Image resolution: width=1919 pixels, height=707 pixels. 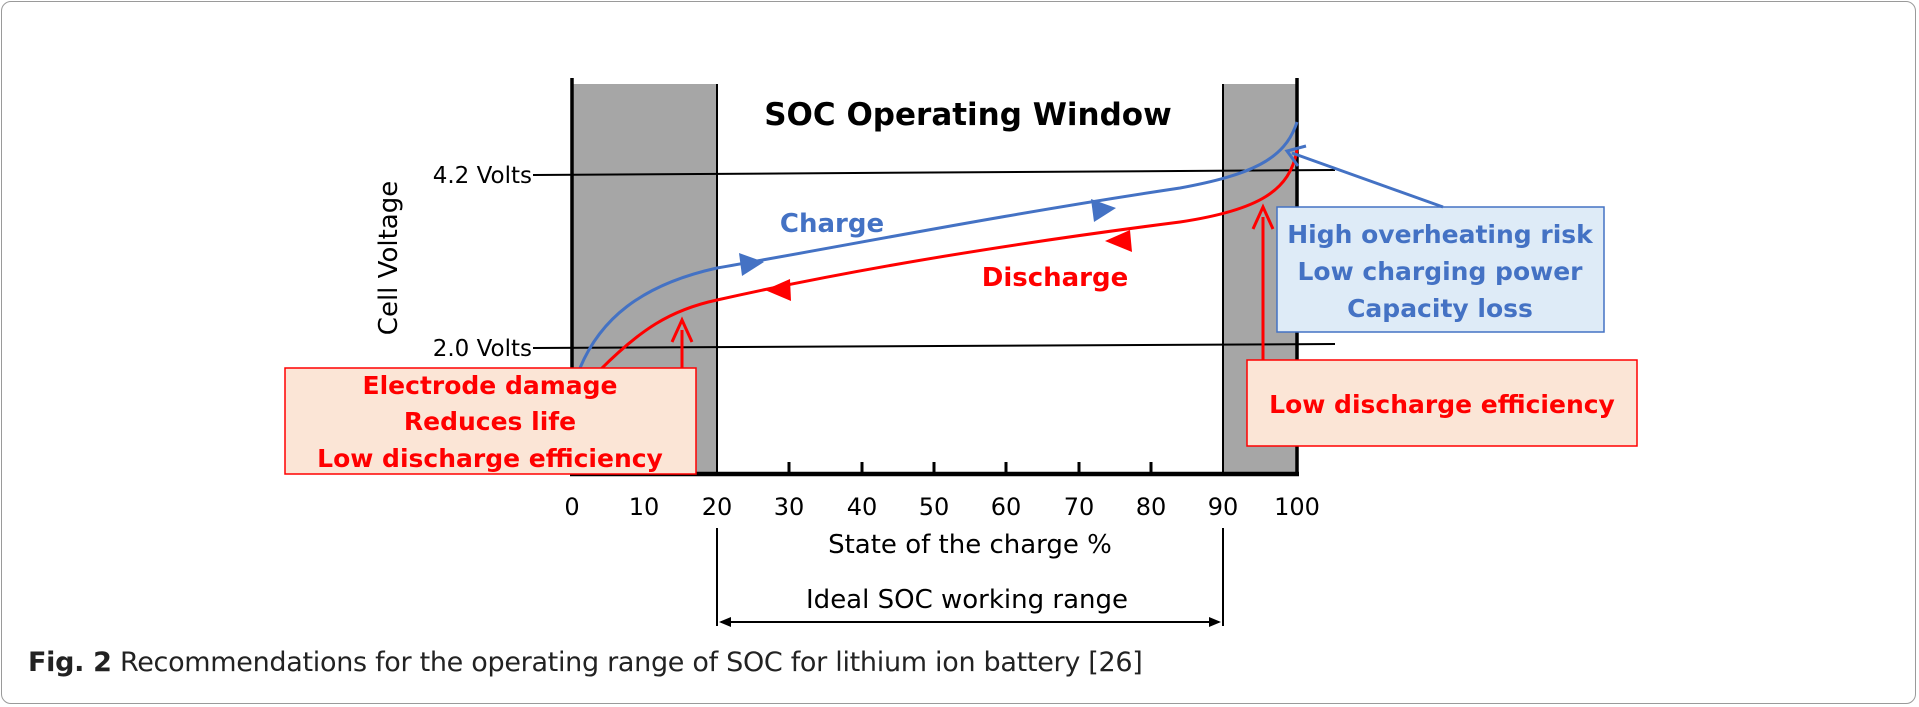 I want to click on left-box-line: Reduces life, so click(x=490, y=421).